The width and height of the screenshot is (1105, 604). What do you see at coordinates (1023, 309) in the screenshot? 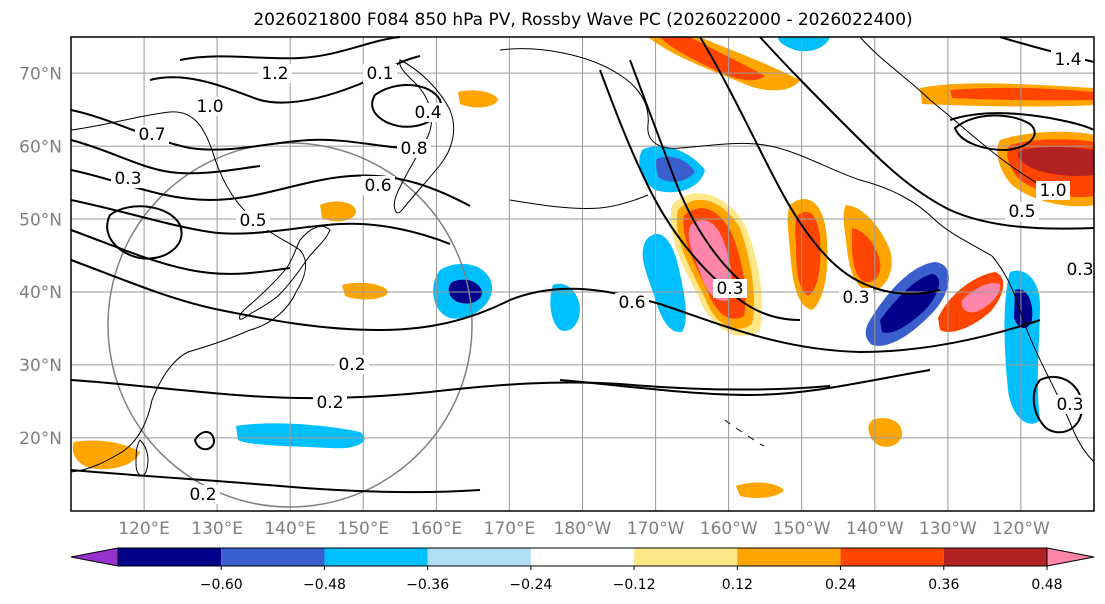
I see `anomaly-neg-coast-core` at bounding box center [1023, 309].